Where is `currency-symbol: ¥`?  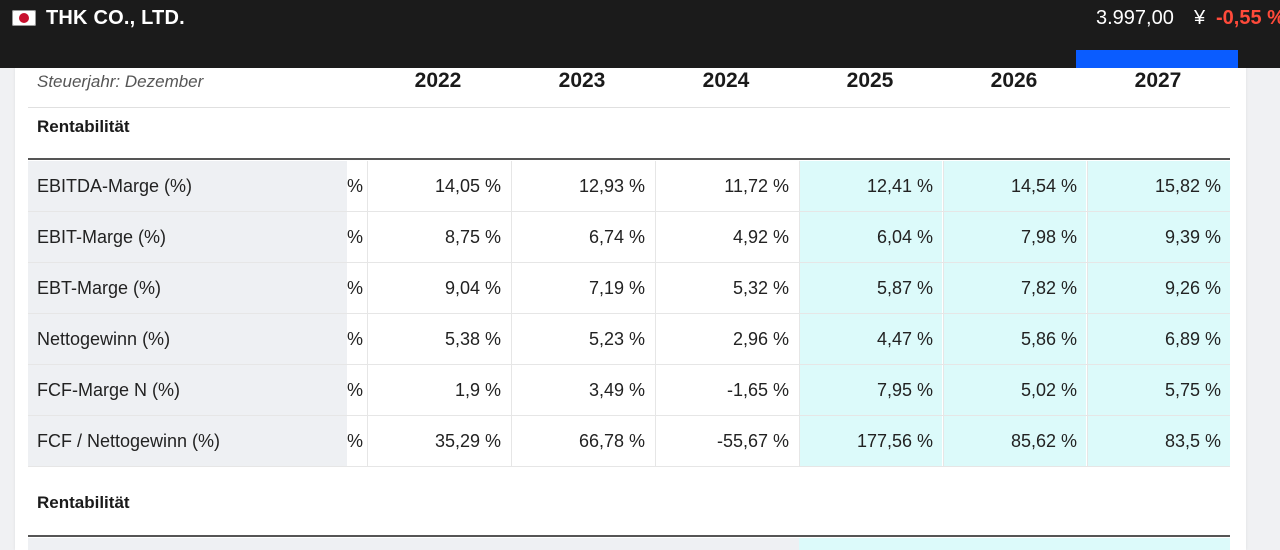
currency-symbol: ¥ is located at coordinates (1200, 18).